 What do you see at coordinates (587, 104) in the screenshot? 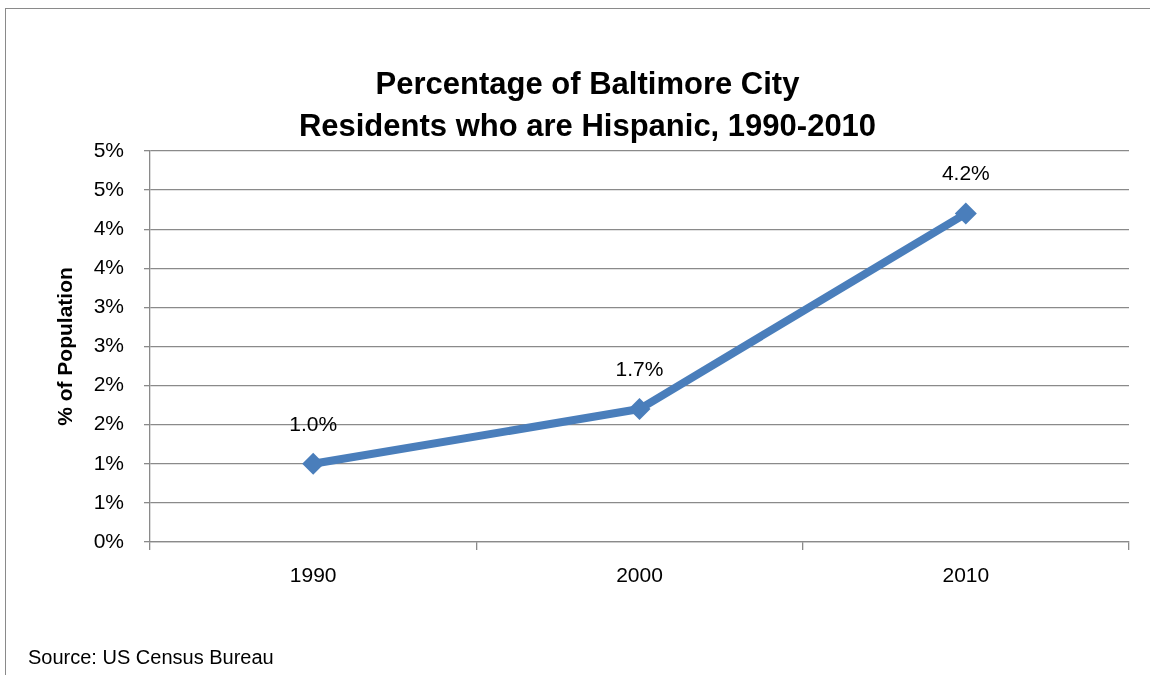
I see `chart-title: Percentage of Baltimore City Residents who are Hispanic, 1990-2010` at bounding box center [587, 104].